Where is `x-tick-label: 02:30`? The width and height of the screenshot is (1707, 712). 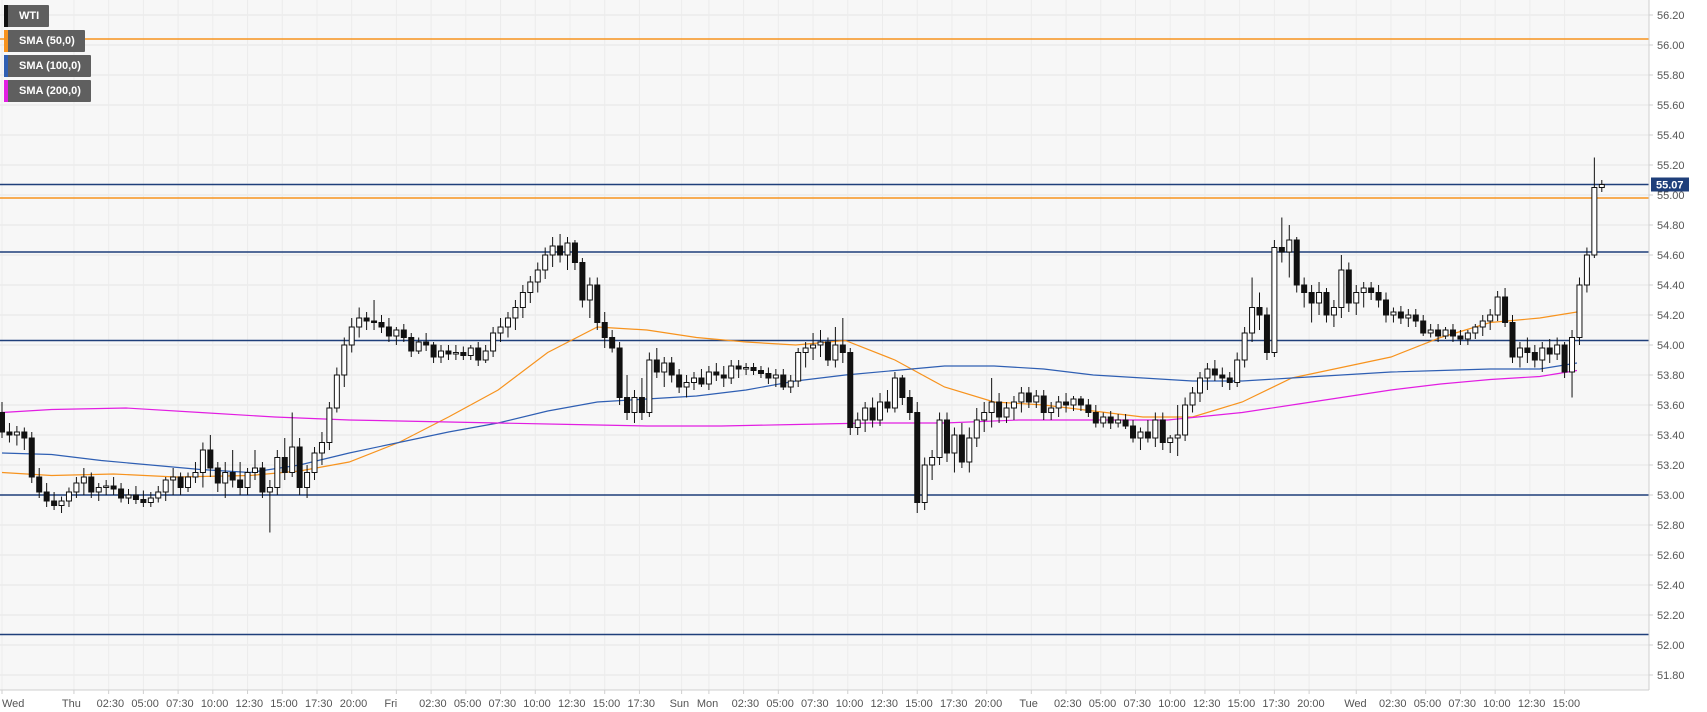 x-tick-label: 02:30 is located at coordinates (433, 704).